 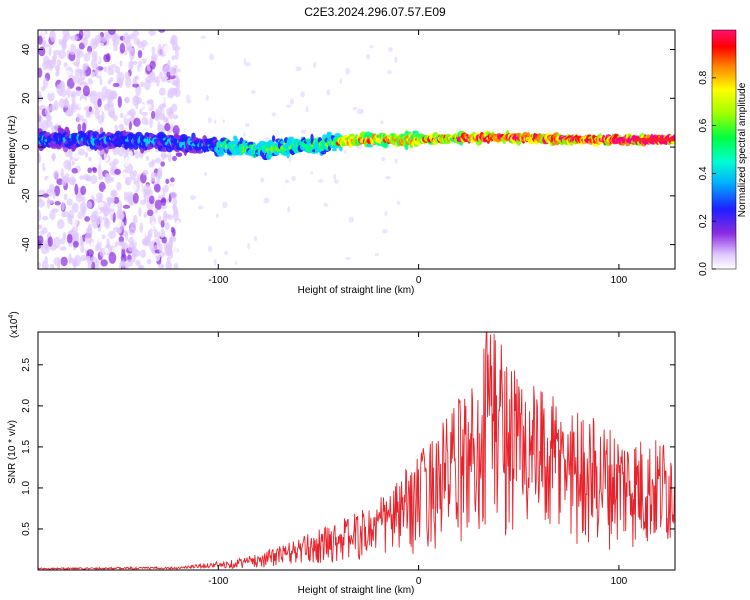 What do you see at coordinates (26, 529) in the screenshot?
I see `snr-y-tick-label: 0.5` at bounding box center [26, 529].